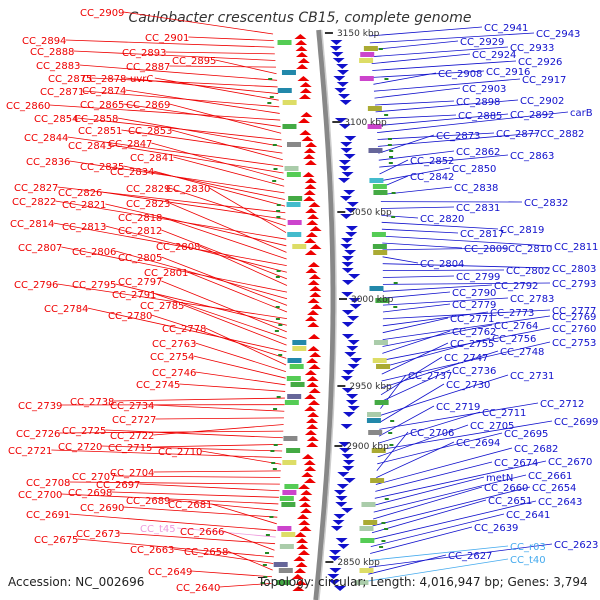 Image resolution: width=600 pixels, height=600 pixels. I want to click on left-gene-label: CC_2689, so click(148, 501).